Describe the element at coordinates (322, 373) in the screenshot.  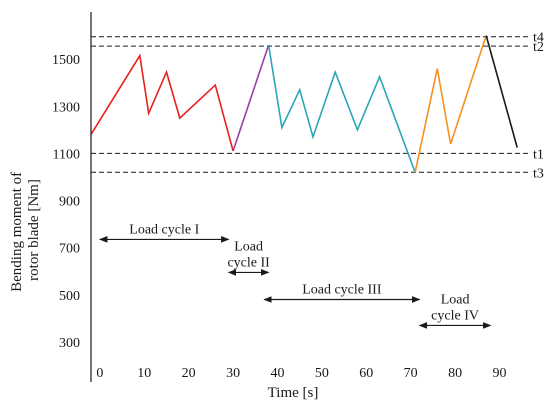
I see `x-tick-label-50: 50` at that location.